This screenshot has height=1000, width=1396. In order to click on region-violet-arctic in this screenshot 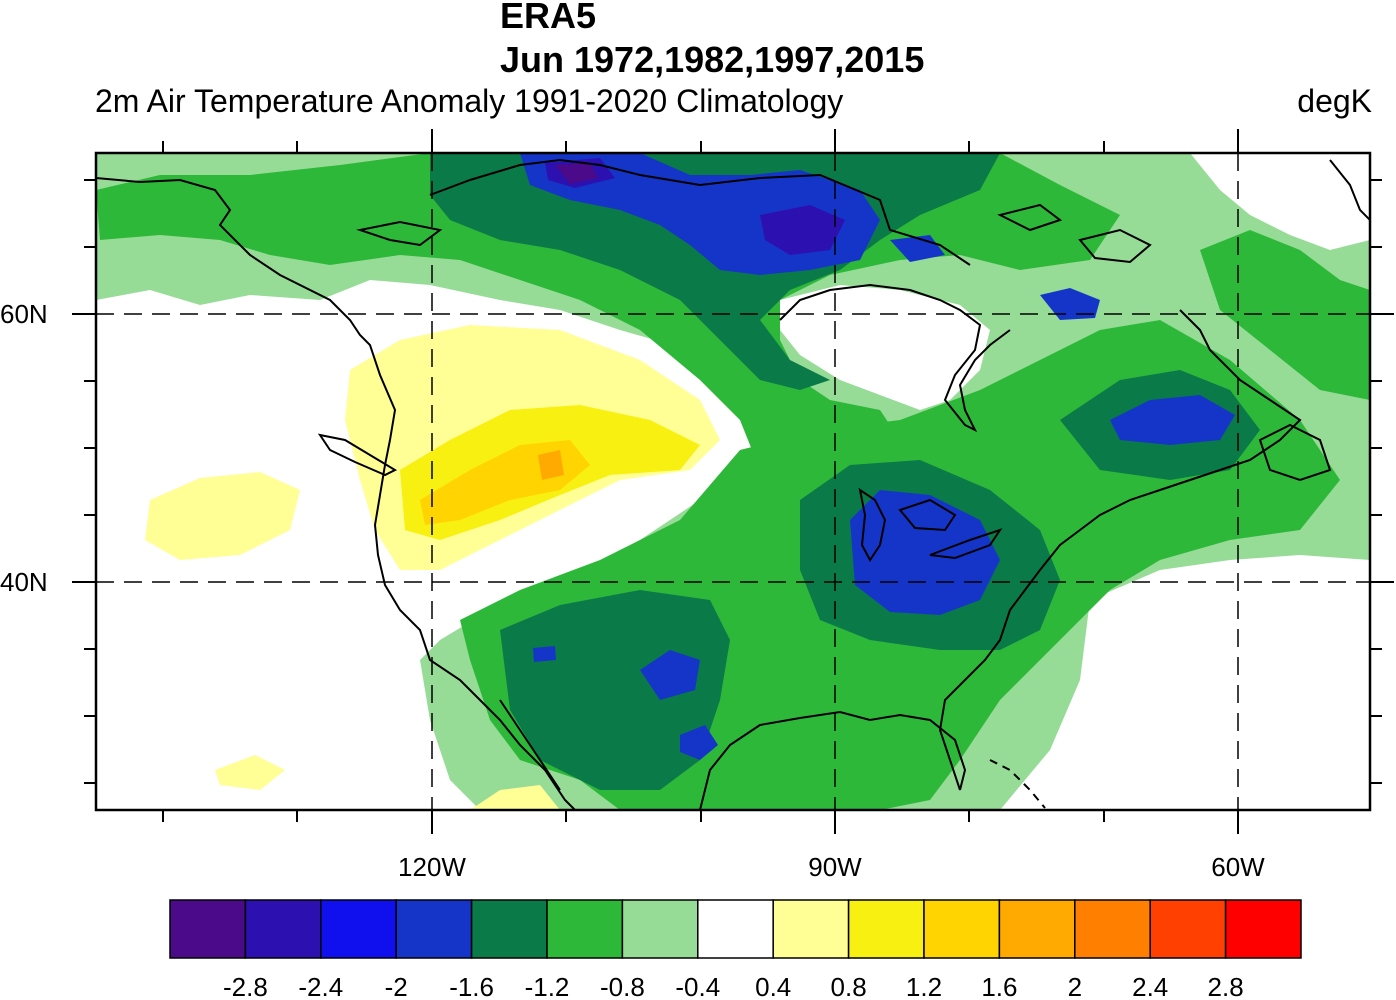, I will do `click(576, 173)`.